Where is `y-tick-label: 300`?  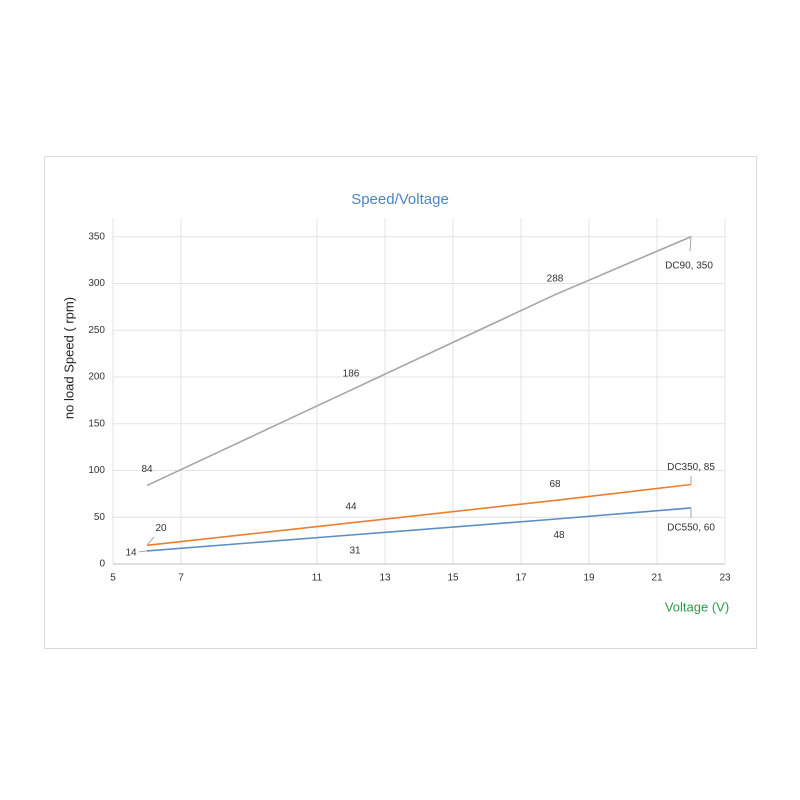 y-tick-label: 300 is located at coordinates (96, 283).